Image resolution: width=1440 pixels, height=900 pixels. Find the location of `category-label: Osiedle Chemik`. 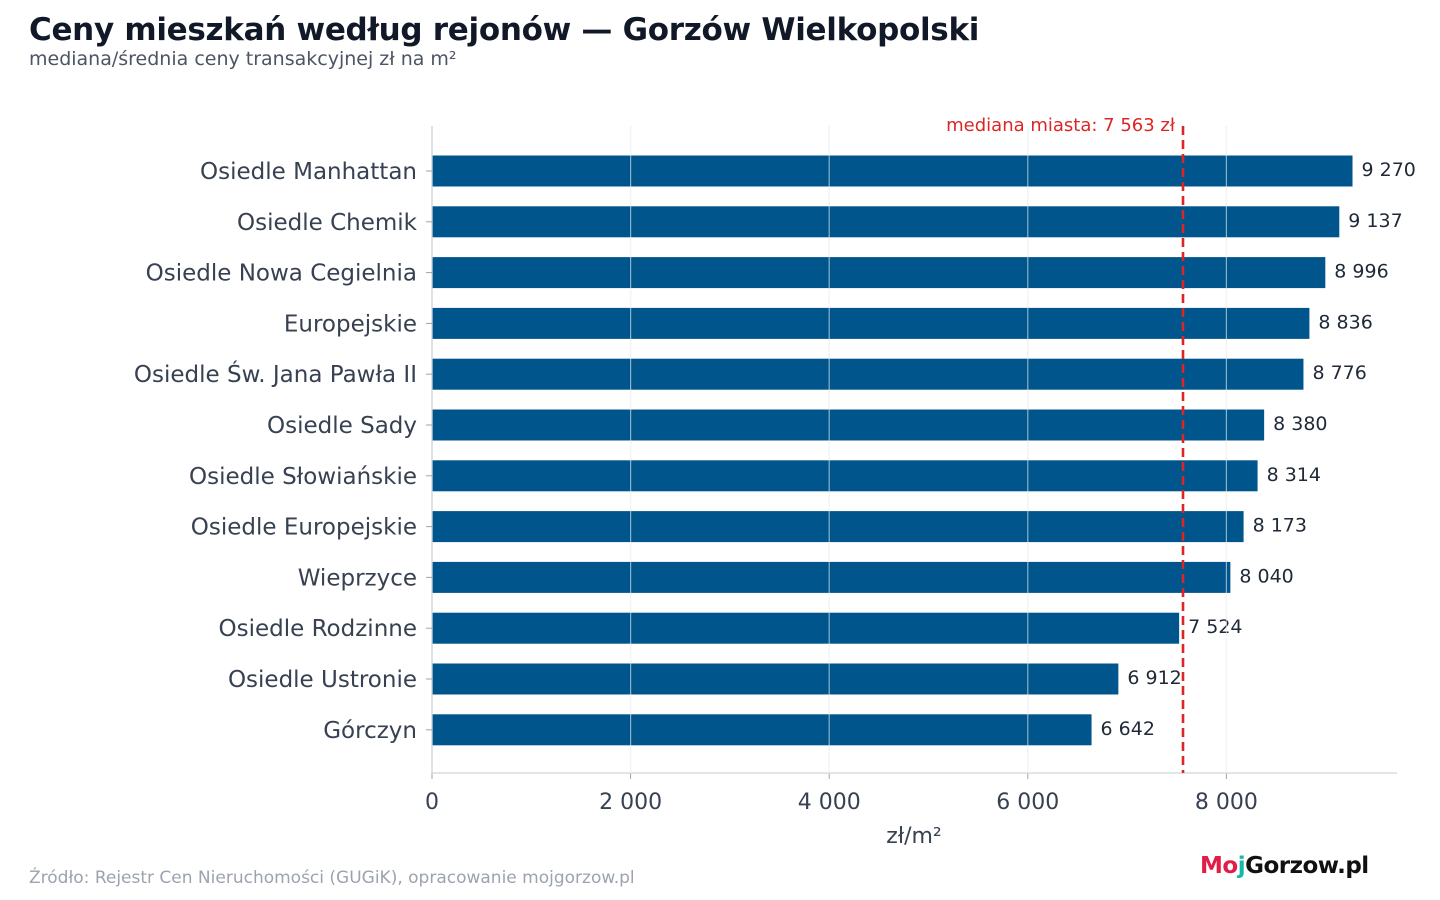

category-label: Osiedle Chemik is located at coordinates (327, 223).